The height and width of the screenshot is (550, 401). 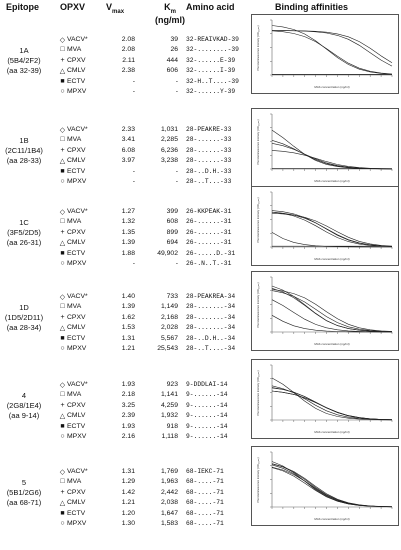 I want to click on curve-vacv, so click(x=332, y=48).